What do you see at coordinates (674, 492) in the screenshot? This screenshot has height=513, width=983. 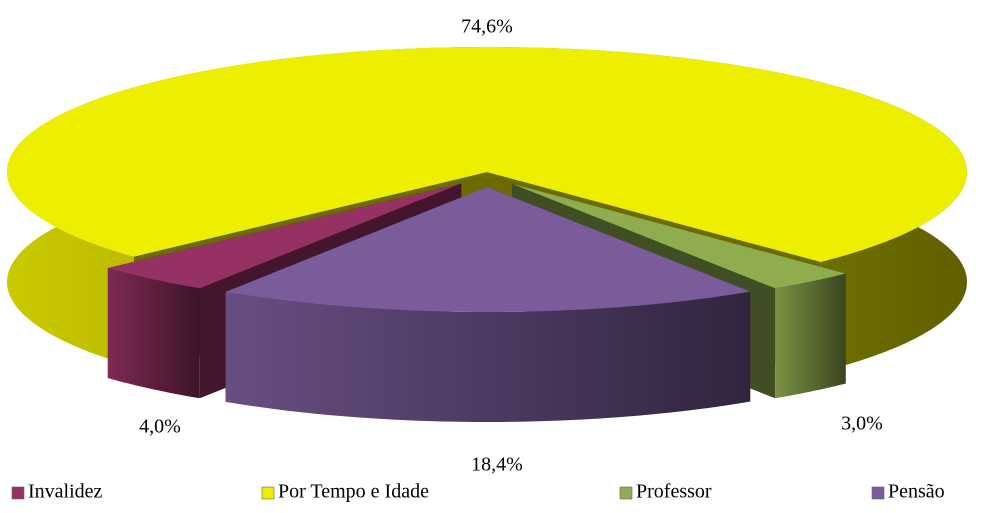 I see `legend-label: Professor` at bounding box center [674, 492].